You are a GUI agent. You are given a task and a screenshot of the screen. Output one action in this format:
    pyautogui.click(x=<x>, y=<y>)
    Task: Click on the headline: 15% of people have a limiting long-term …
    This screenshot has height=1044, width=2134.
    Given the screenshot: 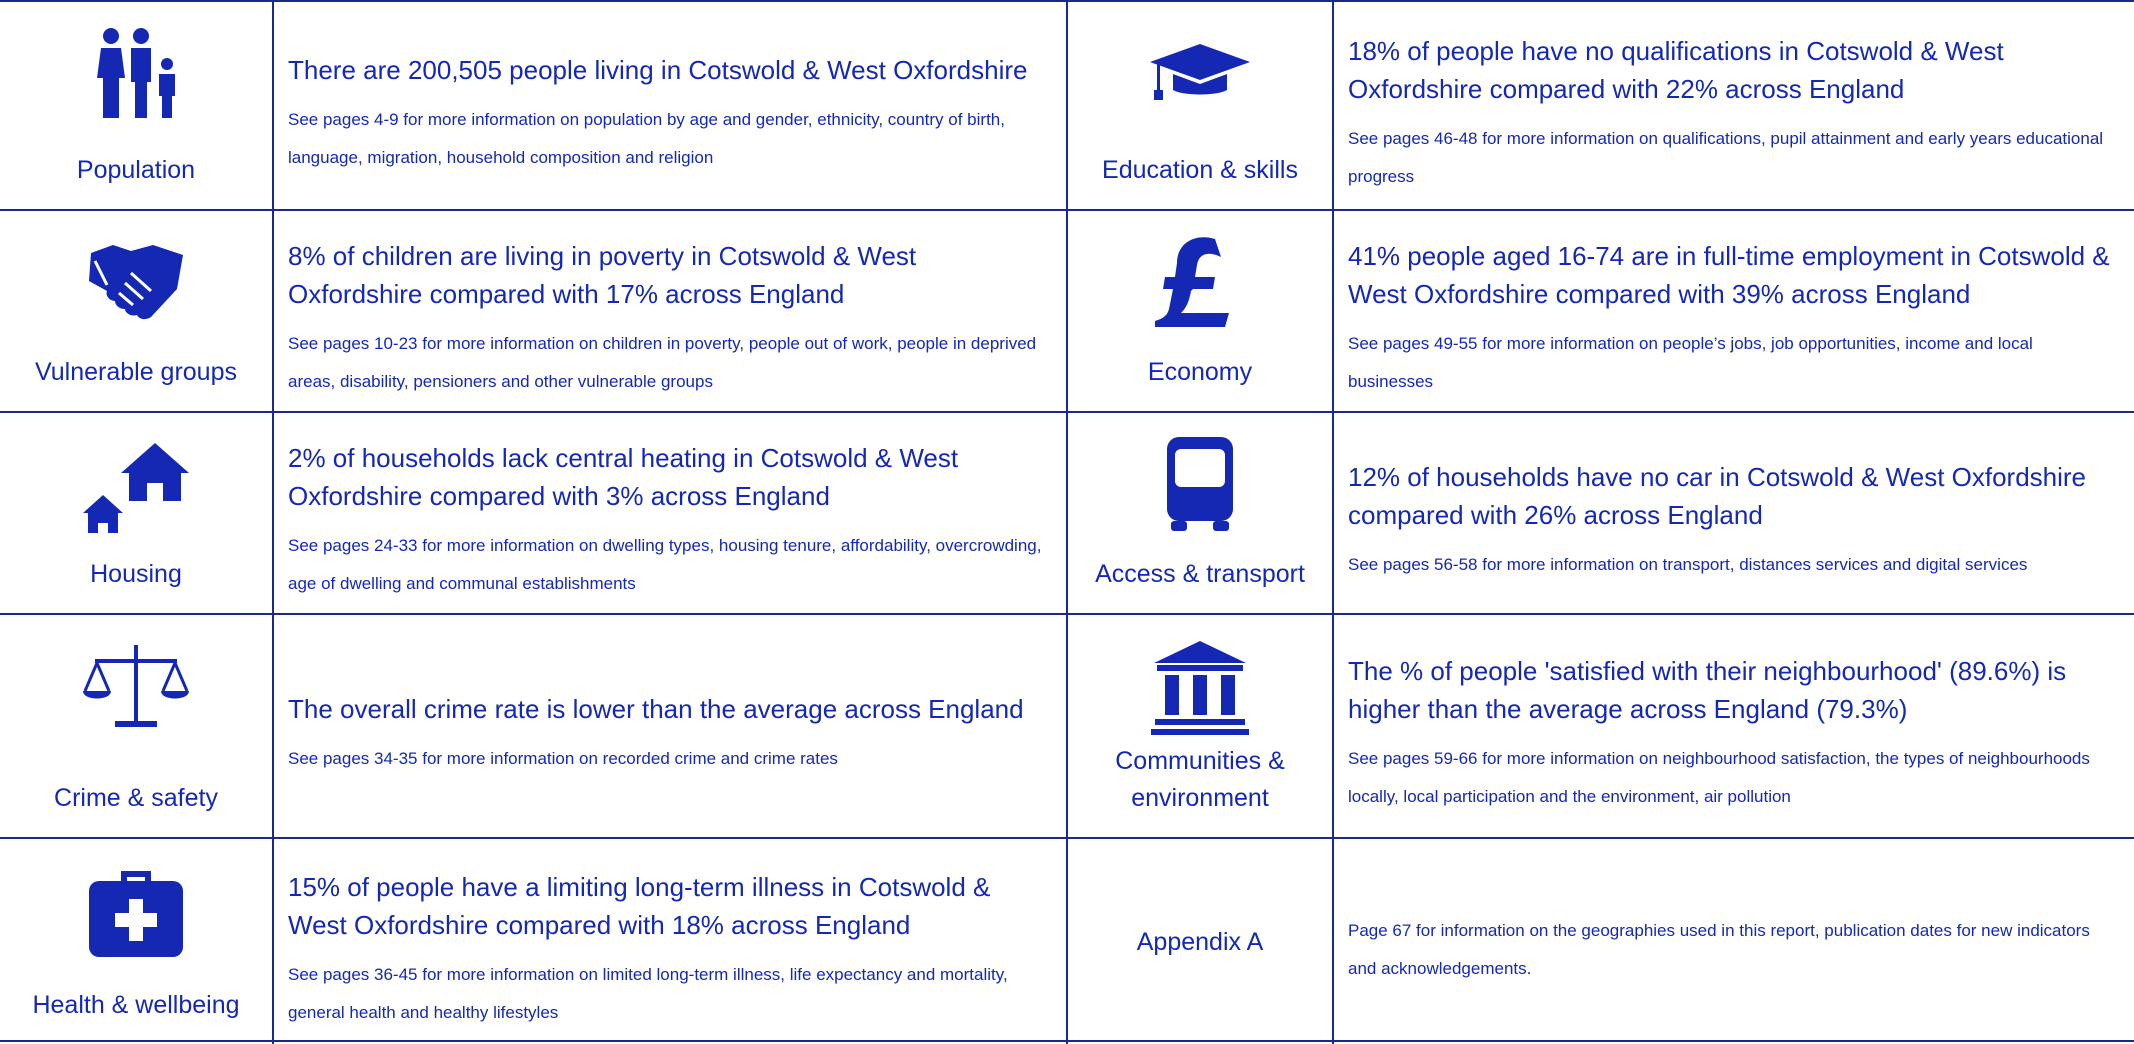 What is the action you would take?
    pyautogui.click(x=639, y=905)
    